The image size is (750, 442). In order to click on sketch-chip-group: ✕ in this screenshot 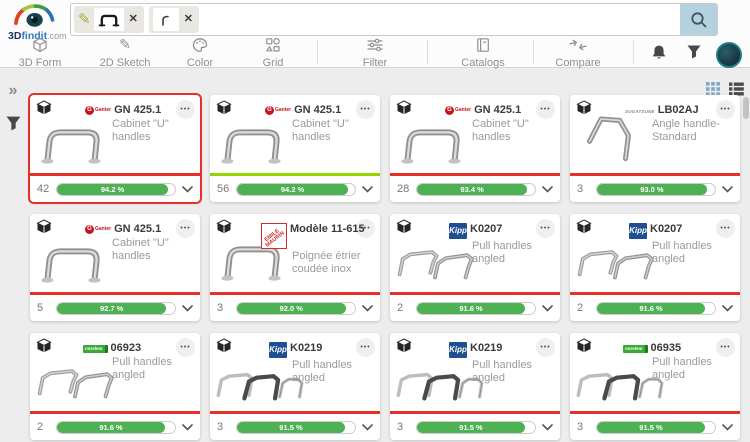, I will do `click(174, 19)`.